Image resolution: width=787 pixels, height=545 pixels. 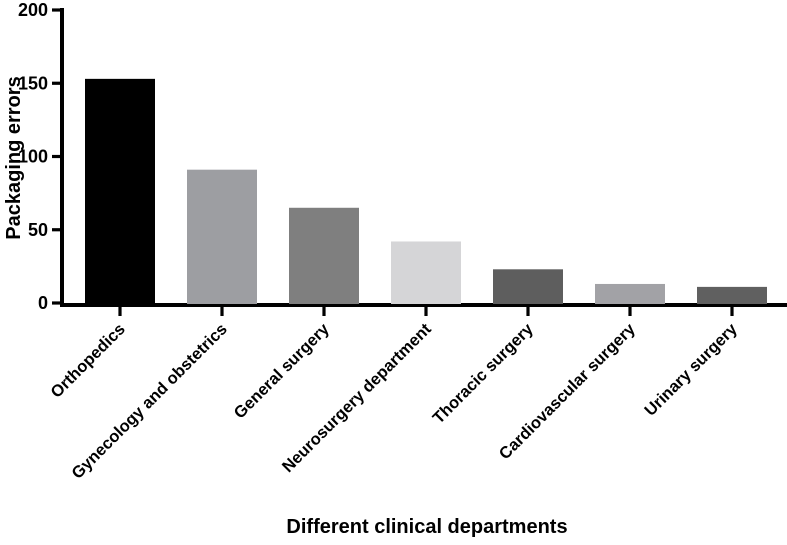 I want to click on y-axis-title: Packaging errors, so click(x=14, y=157).